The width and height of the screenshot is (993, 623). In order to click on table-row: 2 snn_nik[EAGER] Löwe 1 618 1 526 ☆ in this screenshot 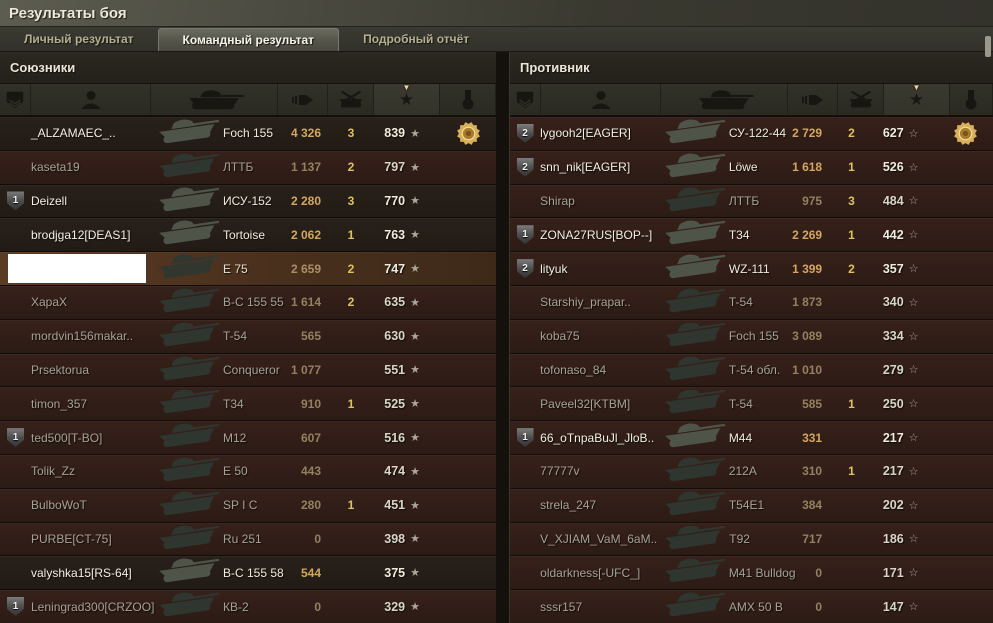, I will do `click(751, 166)`.